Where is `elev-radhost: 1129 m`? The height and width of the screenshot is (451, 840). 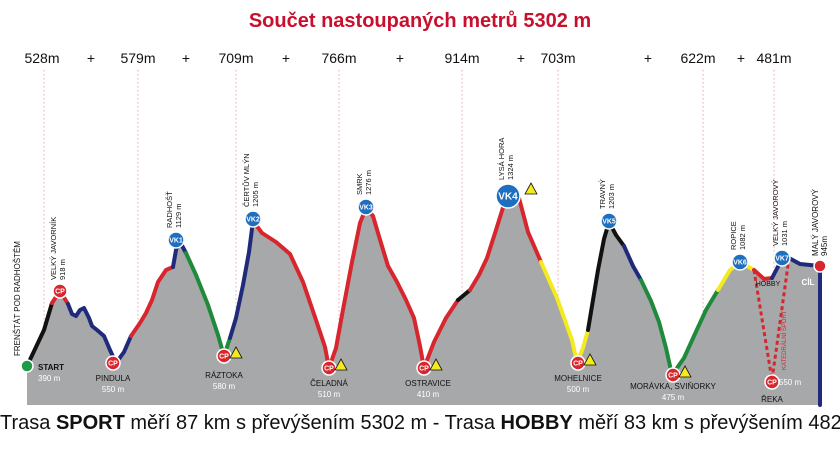
elev-radhost: 1129 m is located at coordinates (178, 216).